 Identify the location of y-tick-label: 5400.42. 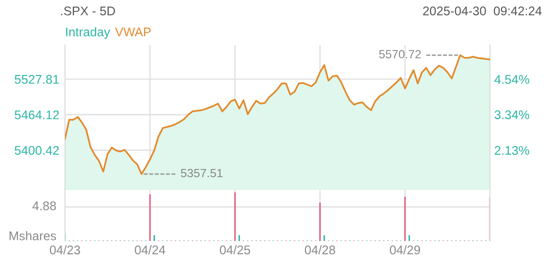
(36, 150).